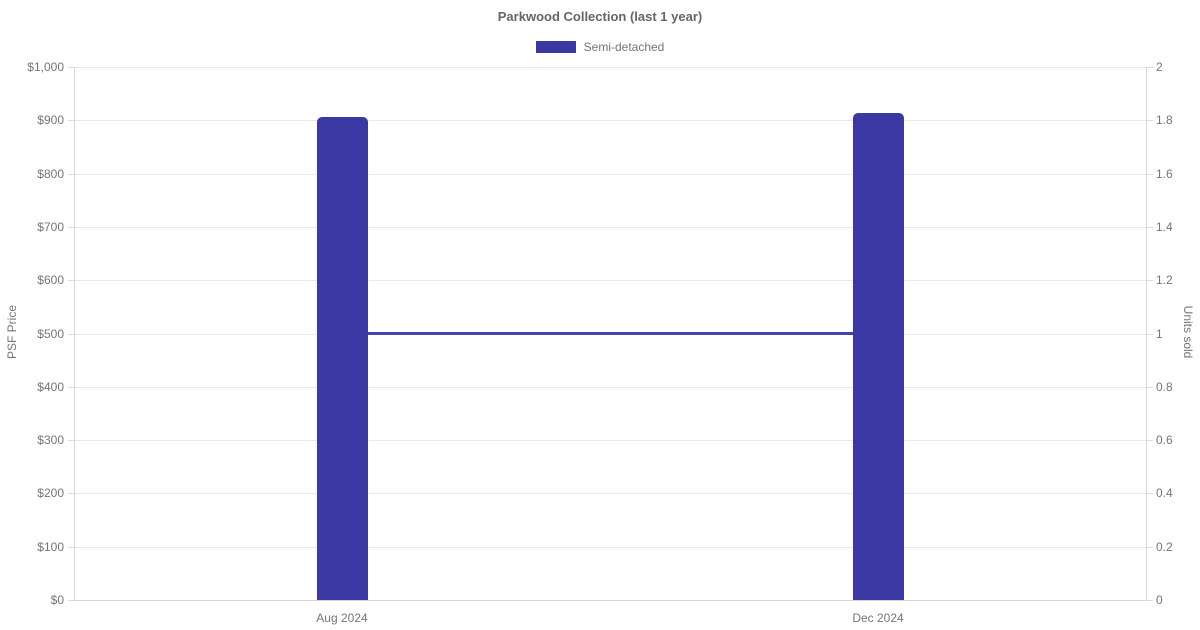 This screenshot has height=630, width=1200. Describe the element at coordinates (1159, 334) in the screenshot. I see `right-tick-label: 1` at that location.